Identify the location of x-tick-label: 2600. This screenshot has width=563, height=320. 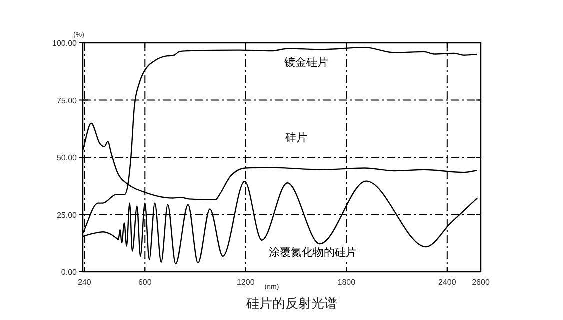
(481, 282).